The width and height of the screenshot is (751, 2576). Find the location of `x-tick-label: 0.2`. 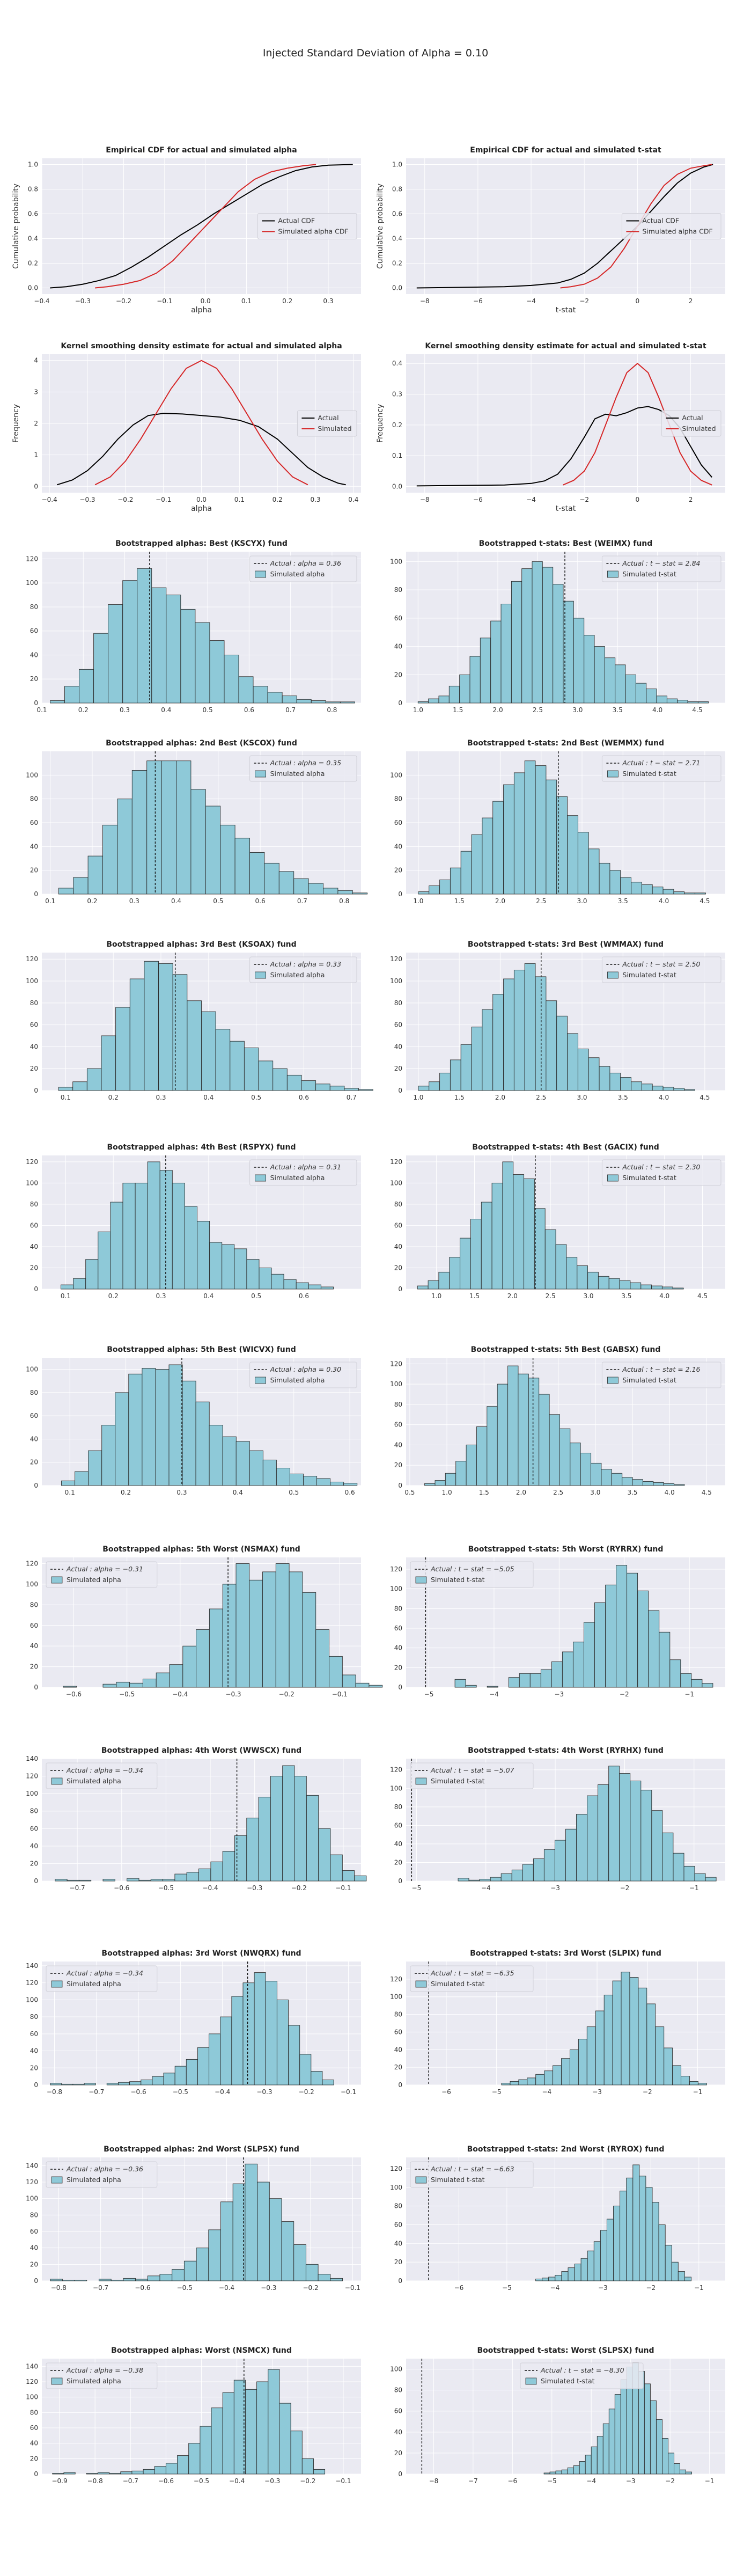

x-tick-label: 0.2 is located at coordinates (278, 499).